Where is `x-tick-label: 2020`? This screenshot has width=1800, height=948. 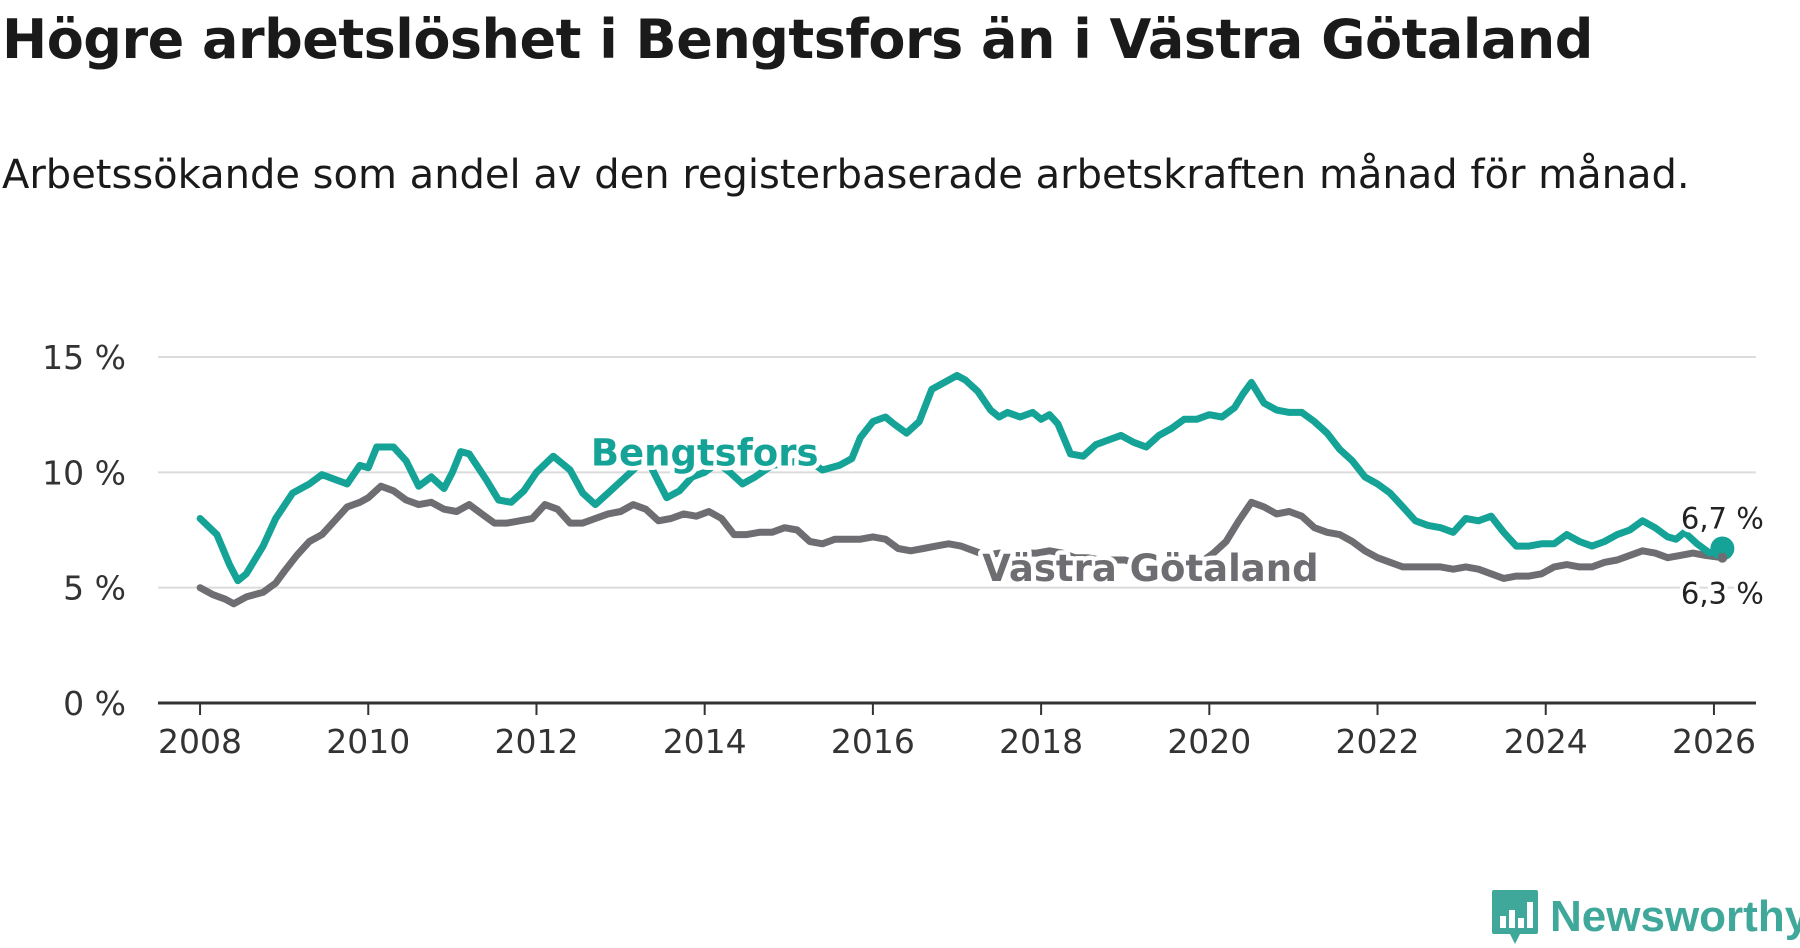 x-tick-label: 2020 is located at coordinates (1209, 741).